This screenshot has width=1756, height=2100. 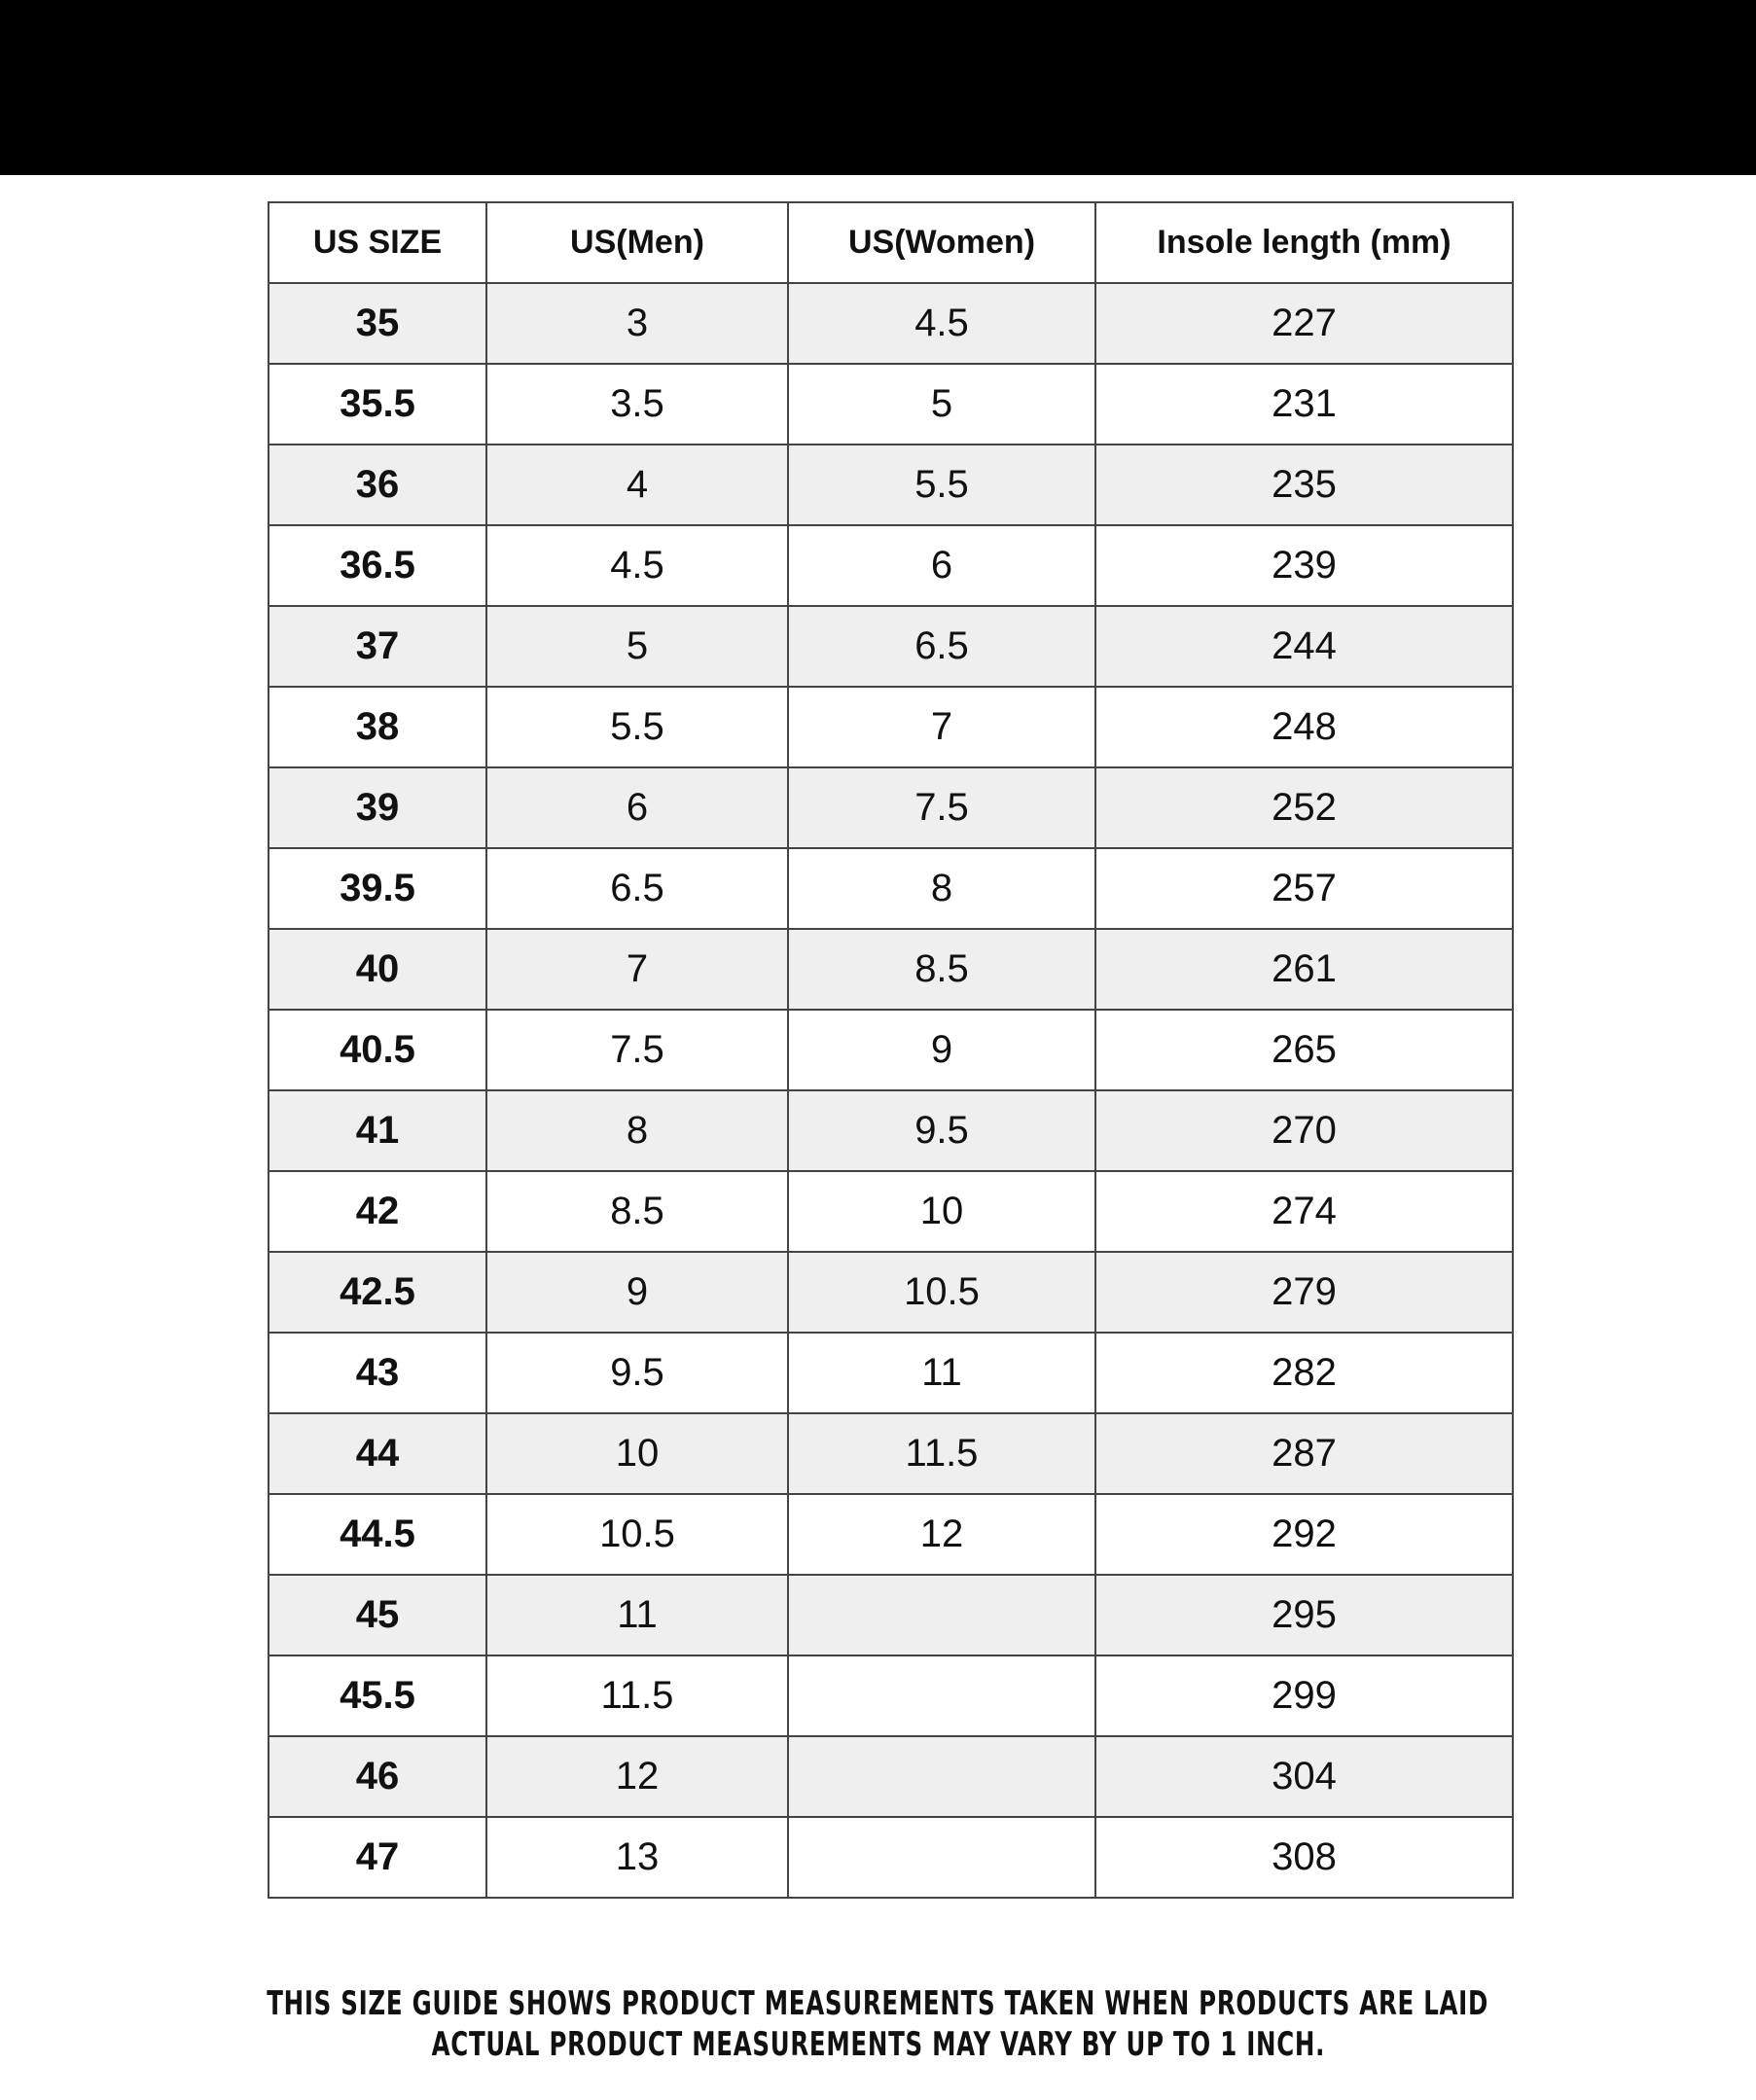 I want to click on cell-us-women: 7, so click(x=941, y=727).